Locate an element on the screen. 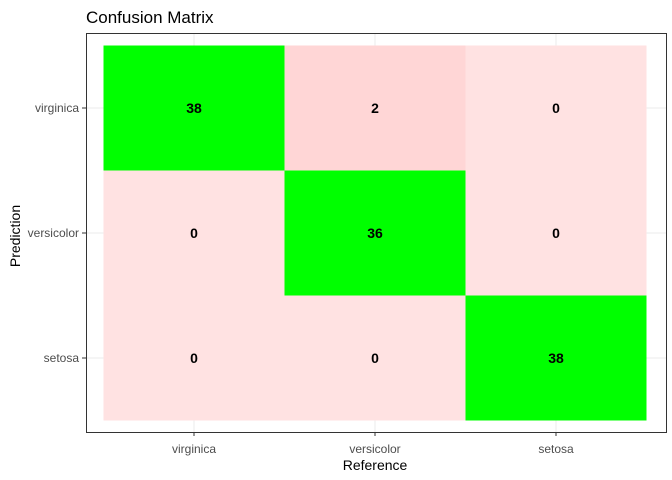  y-tick-label: versicolor is located at coordinates (53, 233).